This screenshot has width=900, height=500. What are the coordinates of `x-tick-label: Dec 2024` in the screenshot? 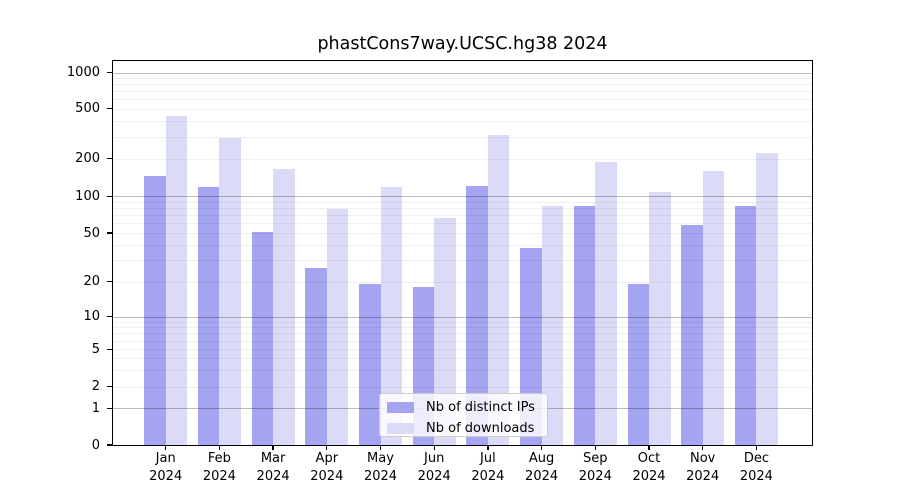 It's located at (756, 467).